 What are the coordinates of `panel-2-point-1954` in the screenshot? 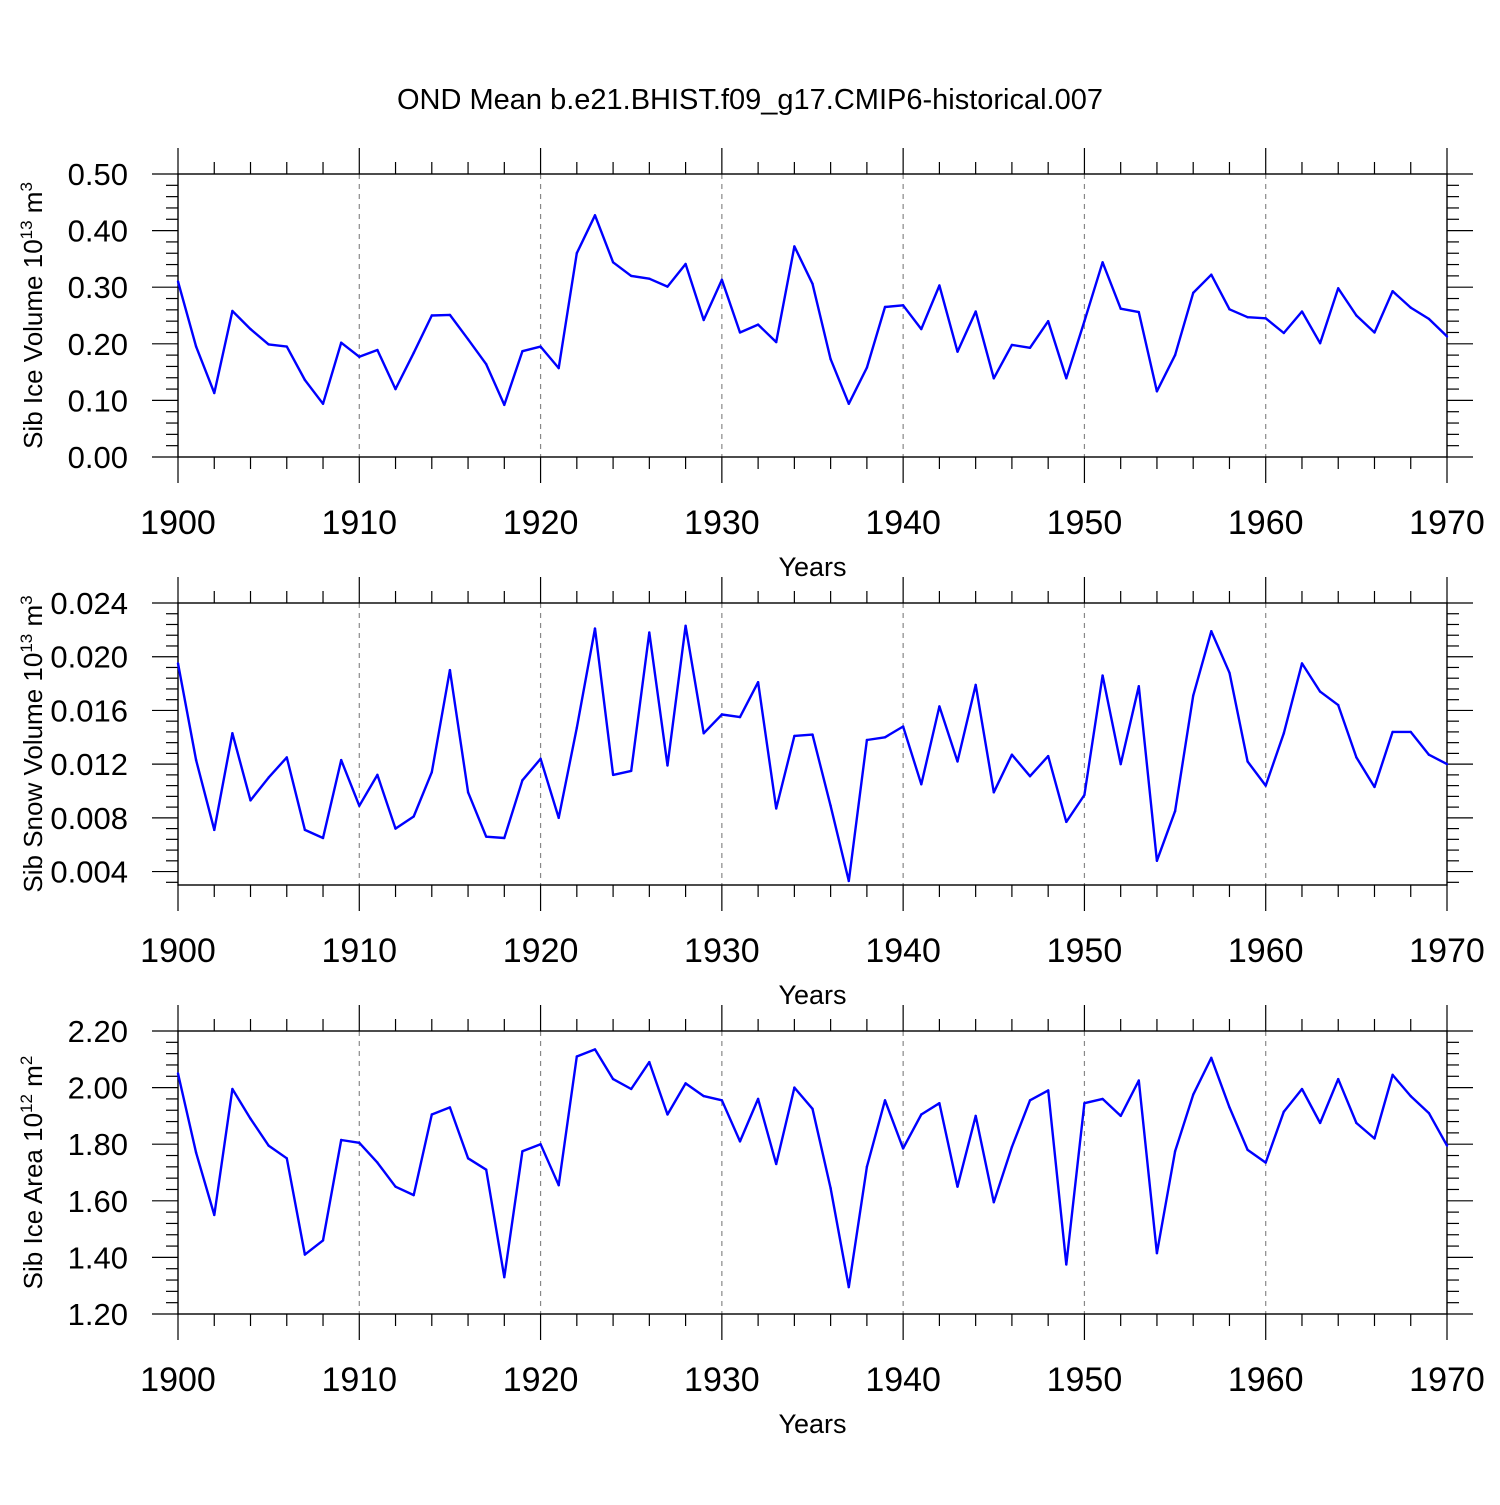 It's located at (1157, 861).